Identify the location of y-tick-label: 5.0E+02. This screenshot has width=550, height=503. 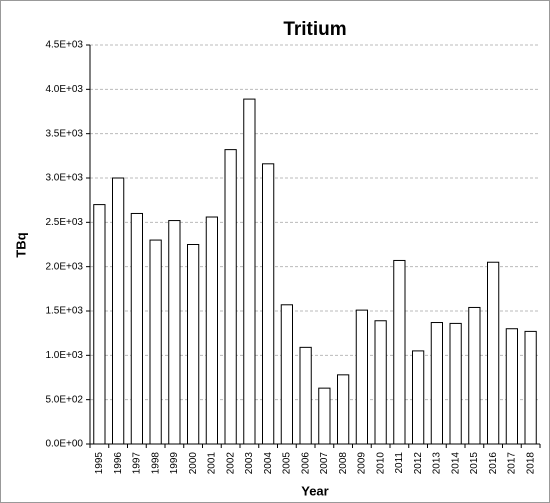
(64, 399).